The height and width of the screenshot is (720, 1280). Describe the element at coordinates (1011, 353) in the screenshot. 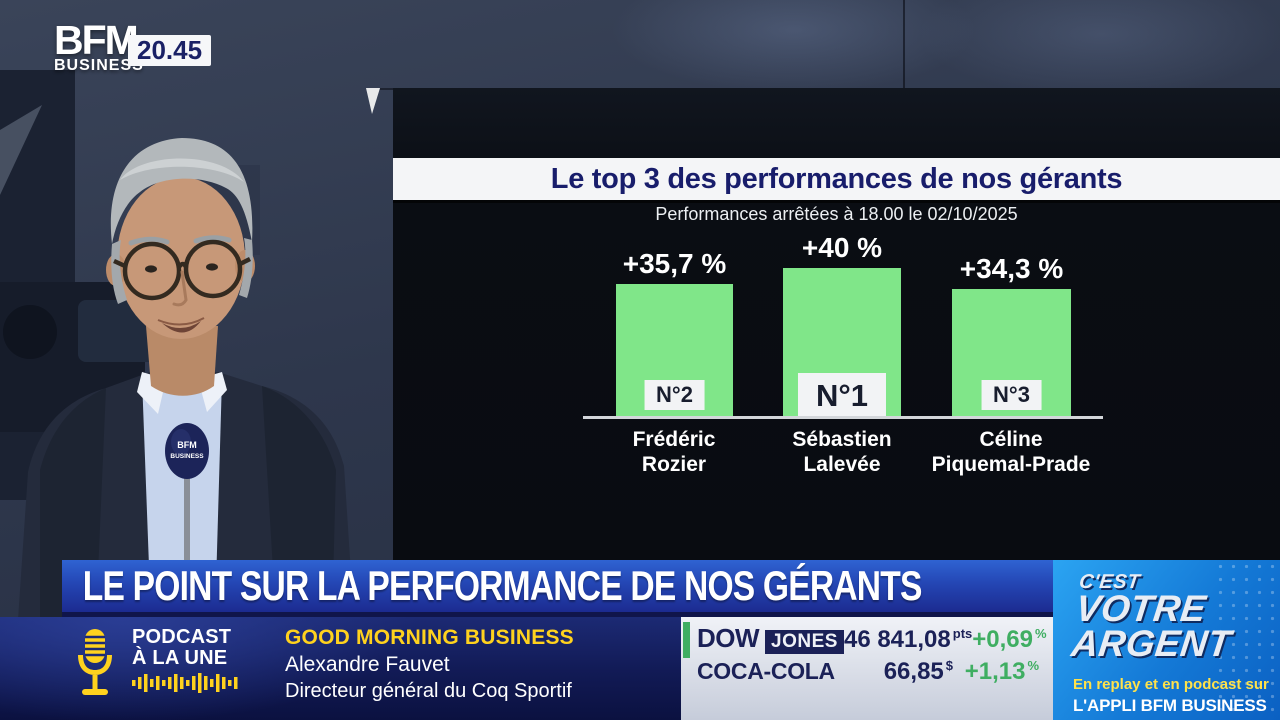

I see `bar-fill: N°3` at that location.